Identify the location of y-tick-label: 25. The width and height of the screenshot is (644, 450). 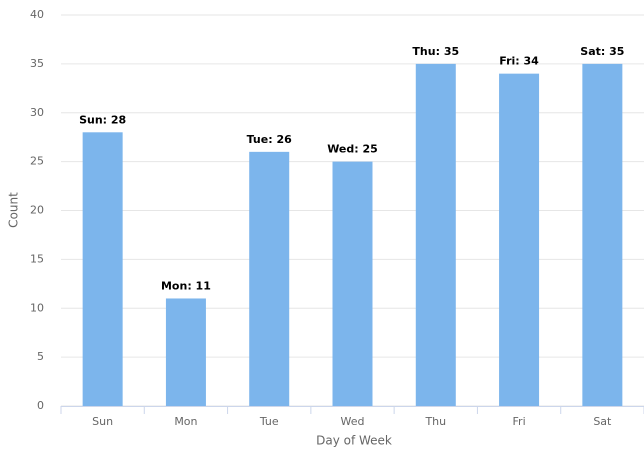
(37, 161).